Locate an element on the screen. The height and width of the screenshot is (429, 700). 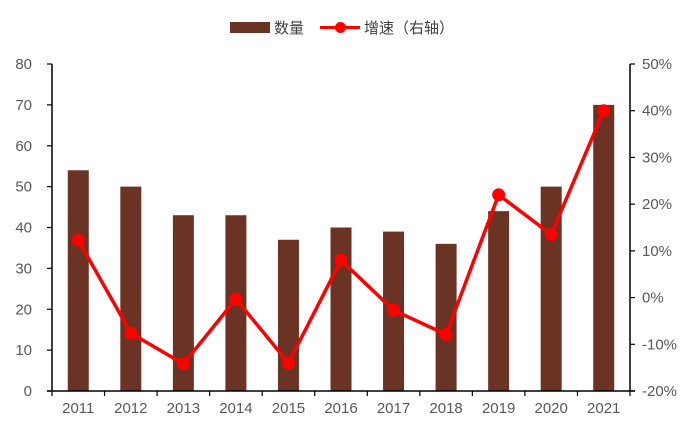
left-tick-label: 80 is located at coordinates (23, 64).